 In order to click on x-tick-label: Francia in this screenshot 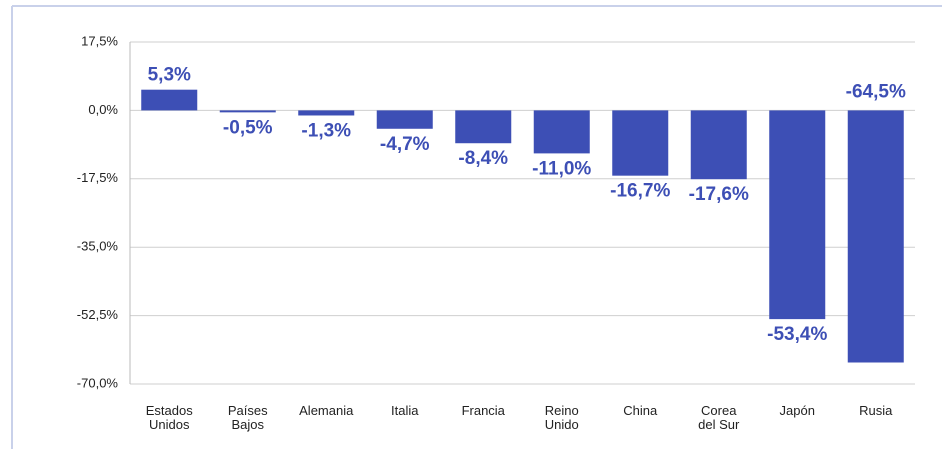, I will do `click(483, 410)`.